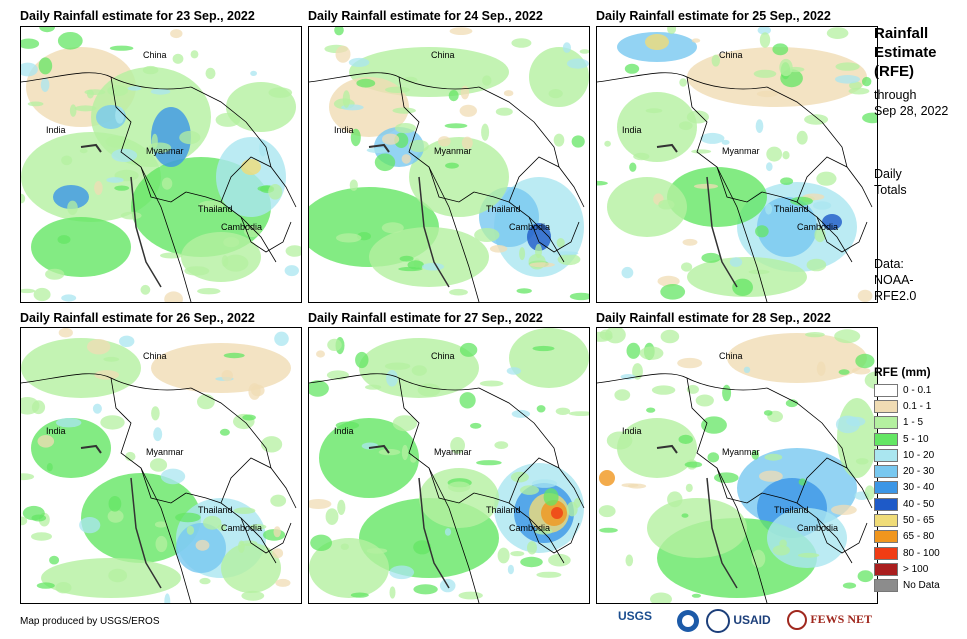 The height and width of the screenshot is (639, 967). Describe the element at coordinates (913, 423) in the screenshot. I see `legend-label: 1 - 5` at that location.